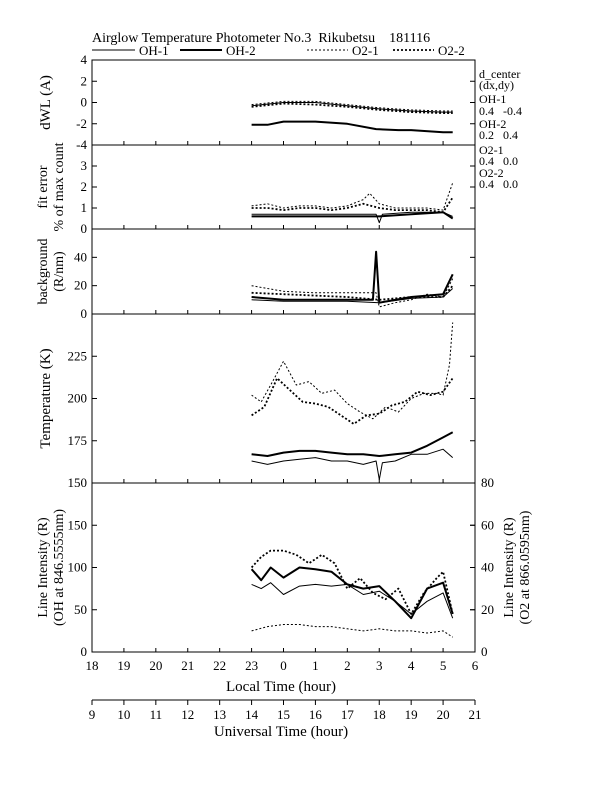  What do you see at coordinates (475, 714) in the screenshot?
I see `xtick-label-ut-12: 21` at bounding box center [475, 714].